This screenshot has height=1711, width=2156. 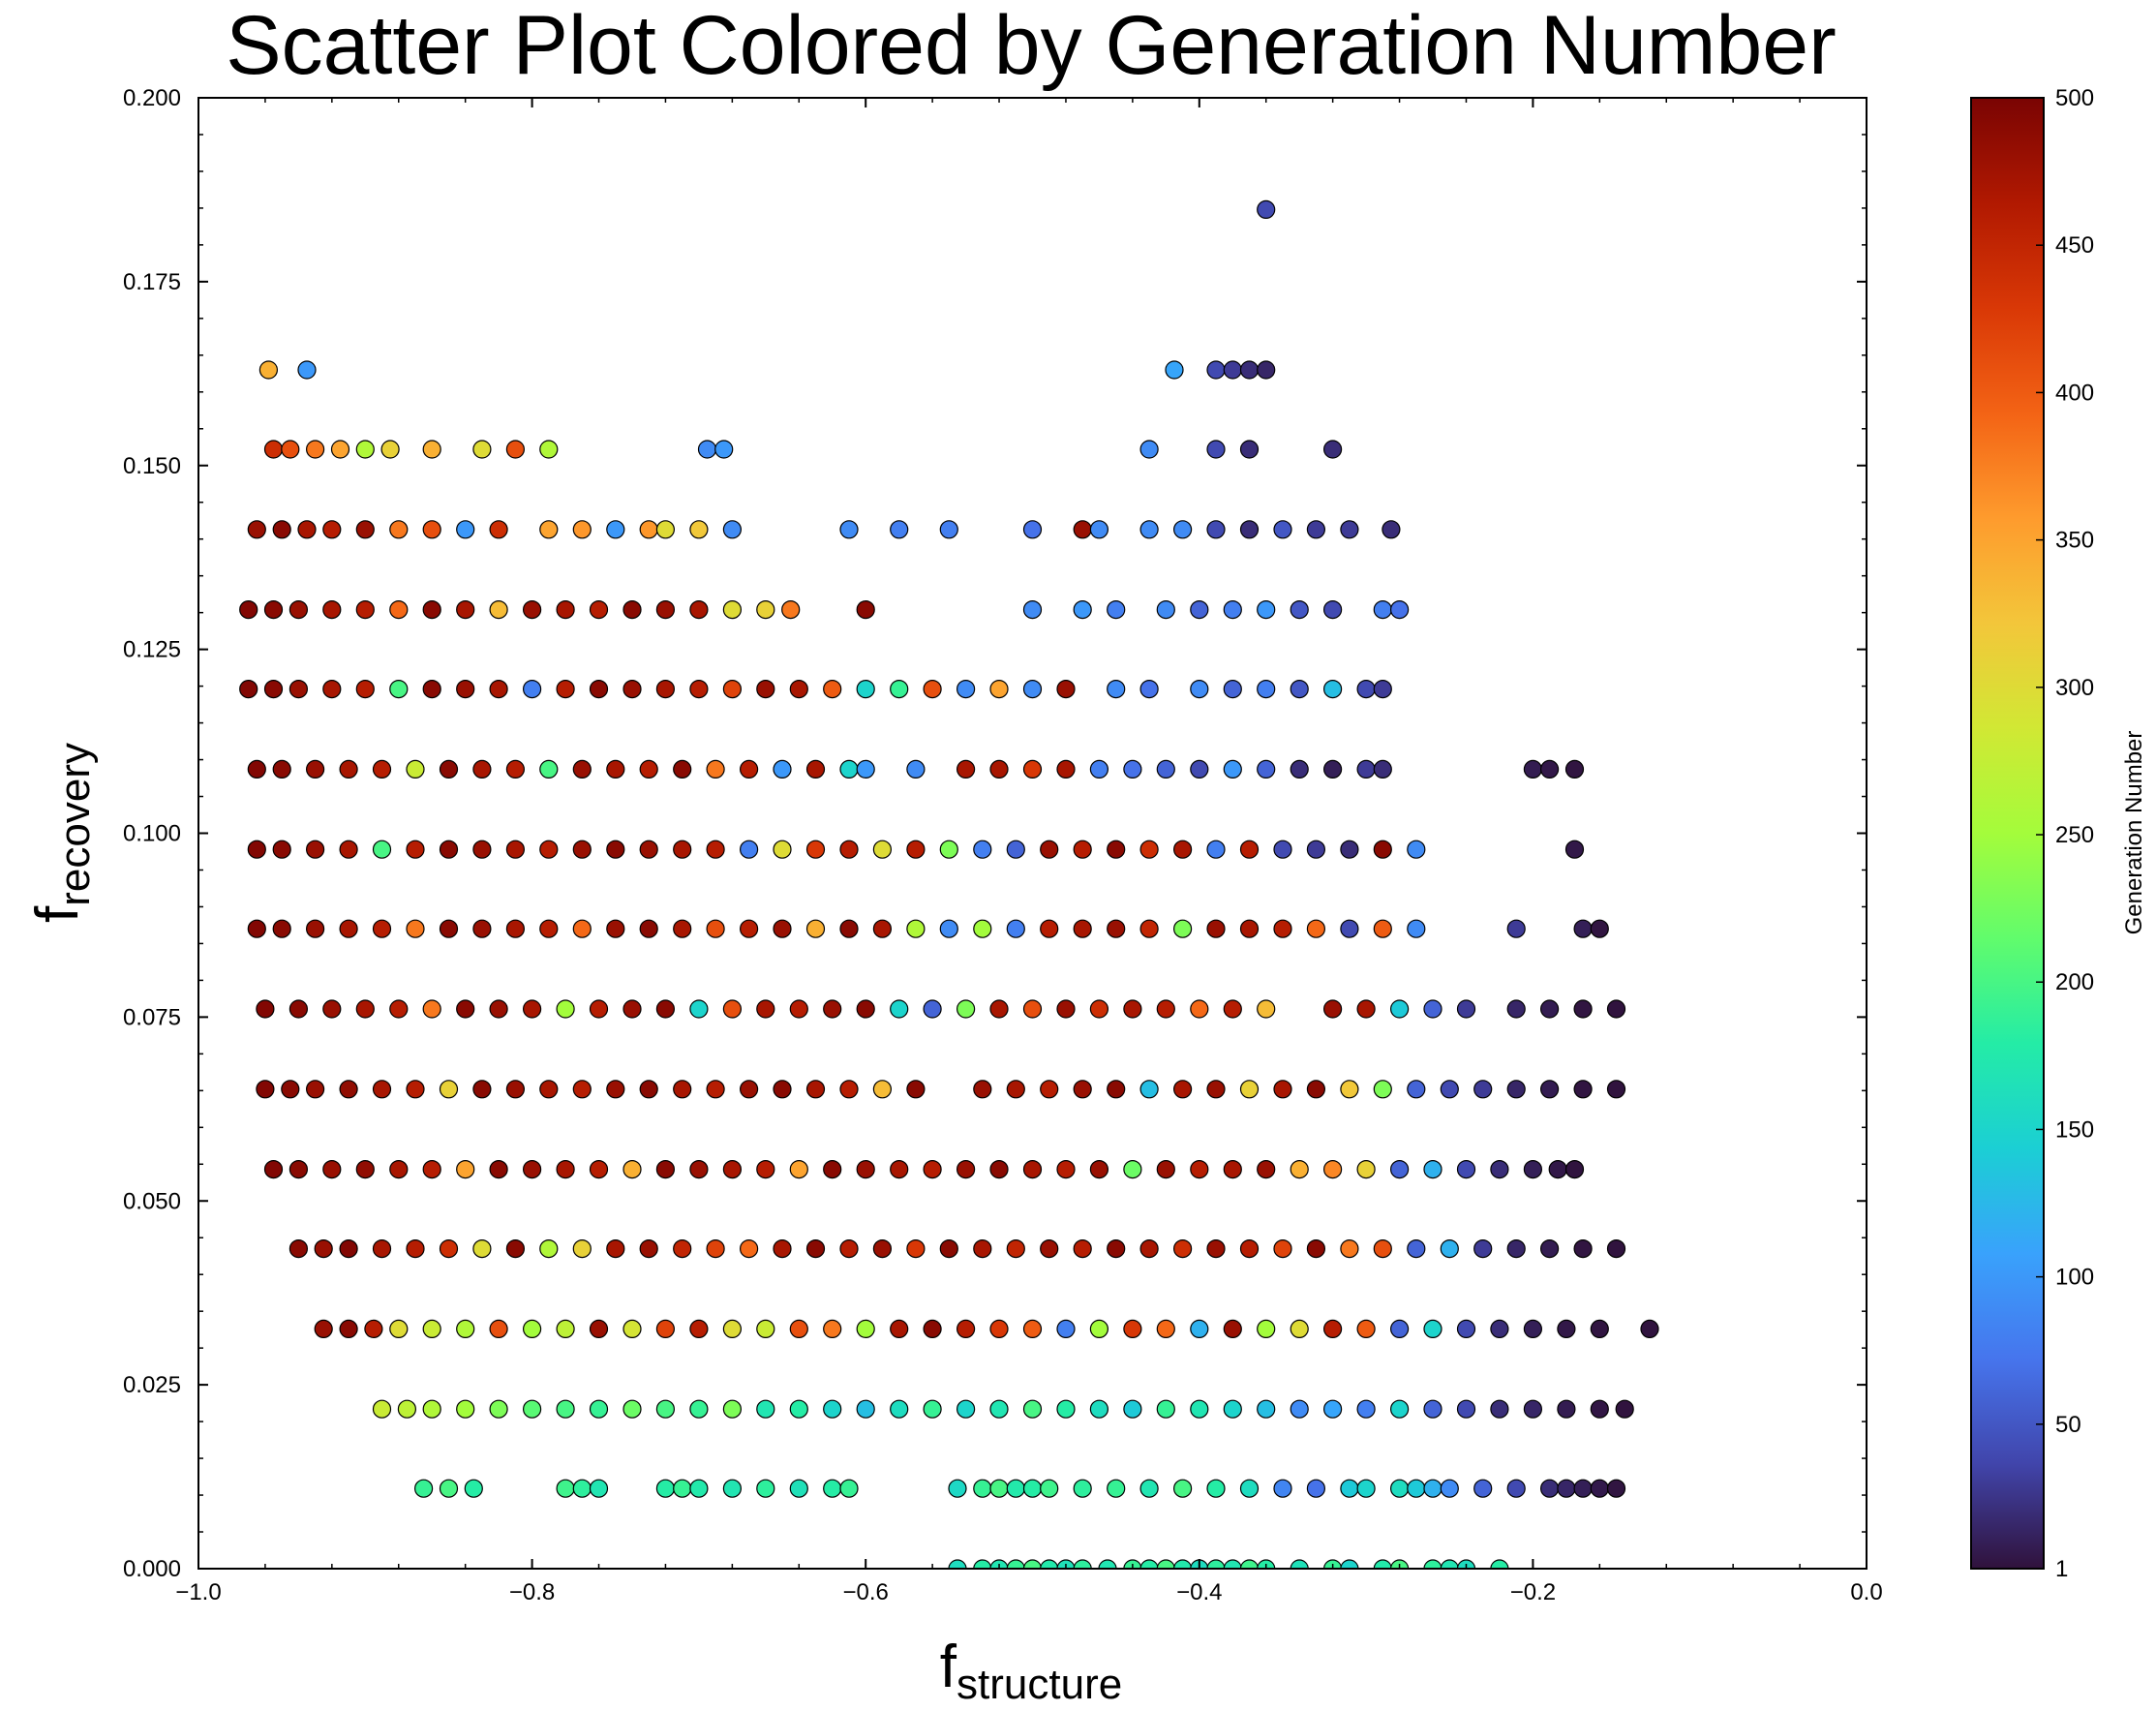 What do you see at coordinates (1031, 1671) in the screenshot?
I see `x-axis-label: fstructure` at bounding box center [1031, 1671].